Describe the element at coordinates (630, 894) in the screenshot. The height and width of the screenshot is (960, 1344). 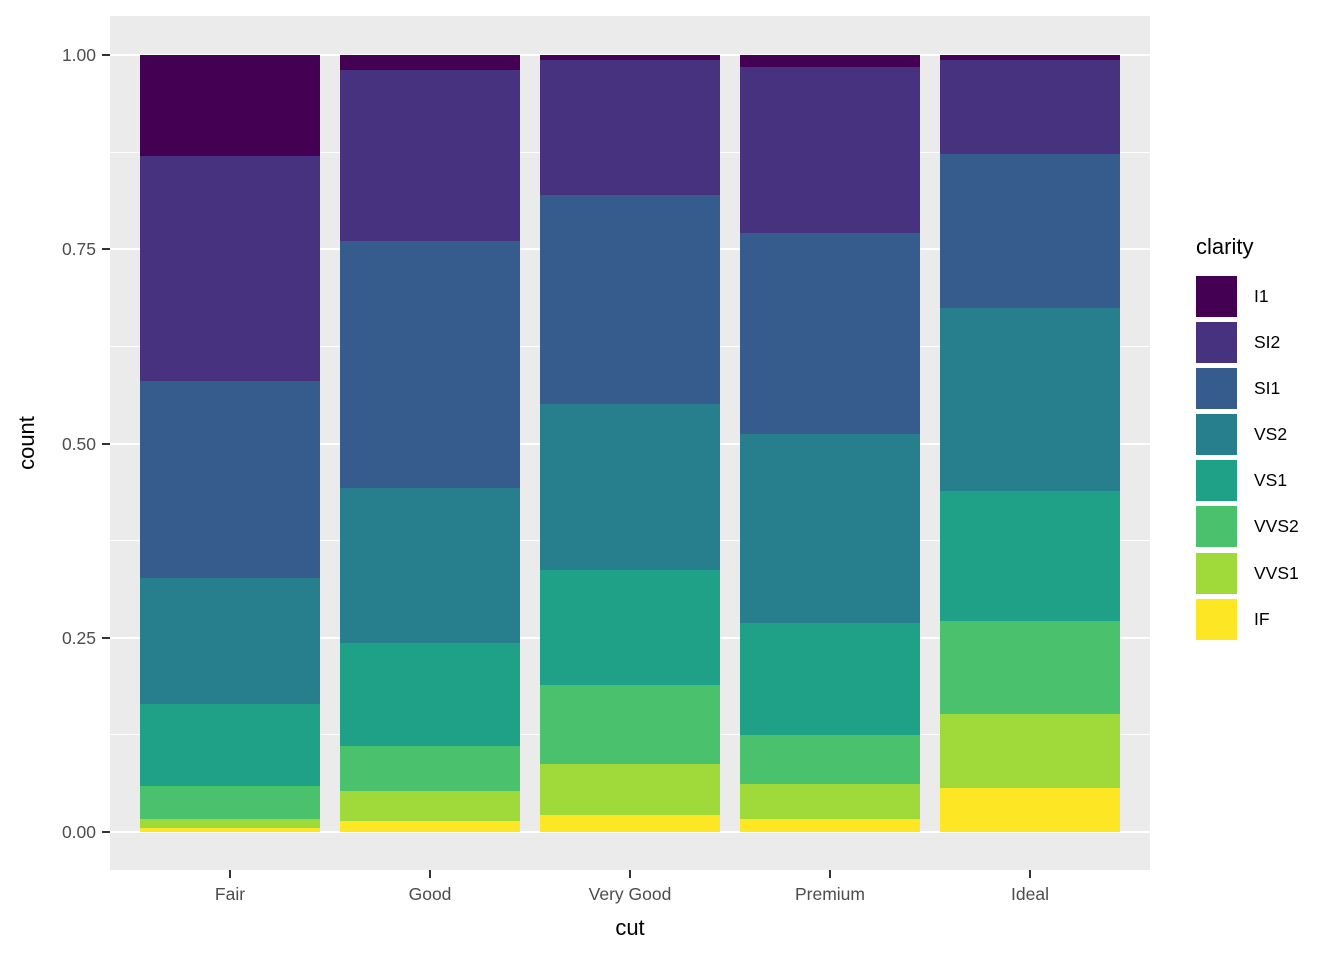
I see `x-tick-label: Very Good` at that location.